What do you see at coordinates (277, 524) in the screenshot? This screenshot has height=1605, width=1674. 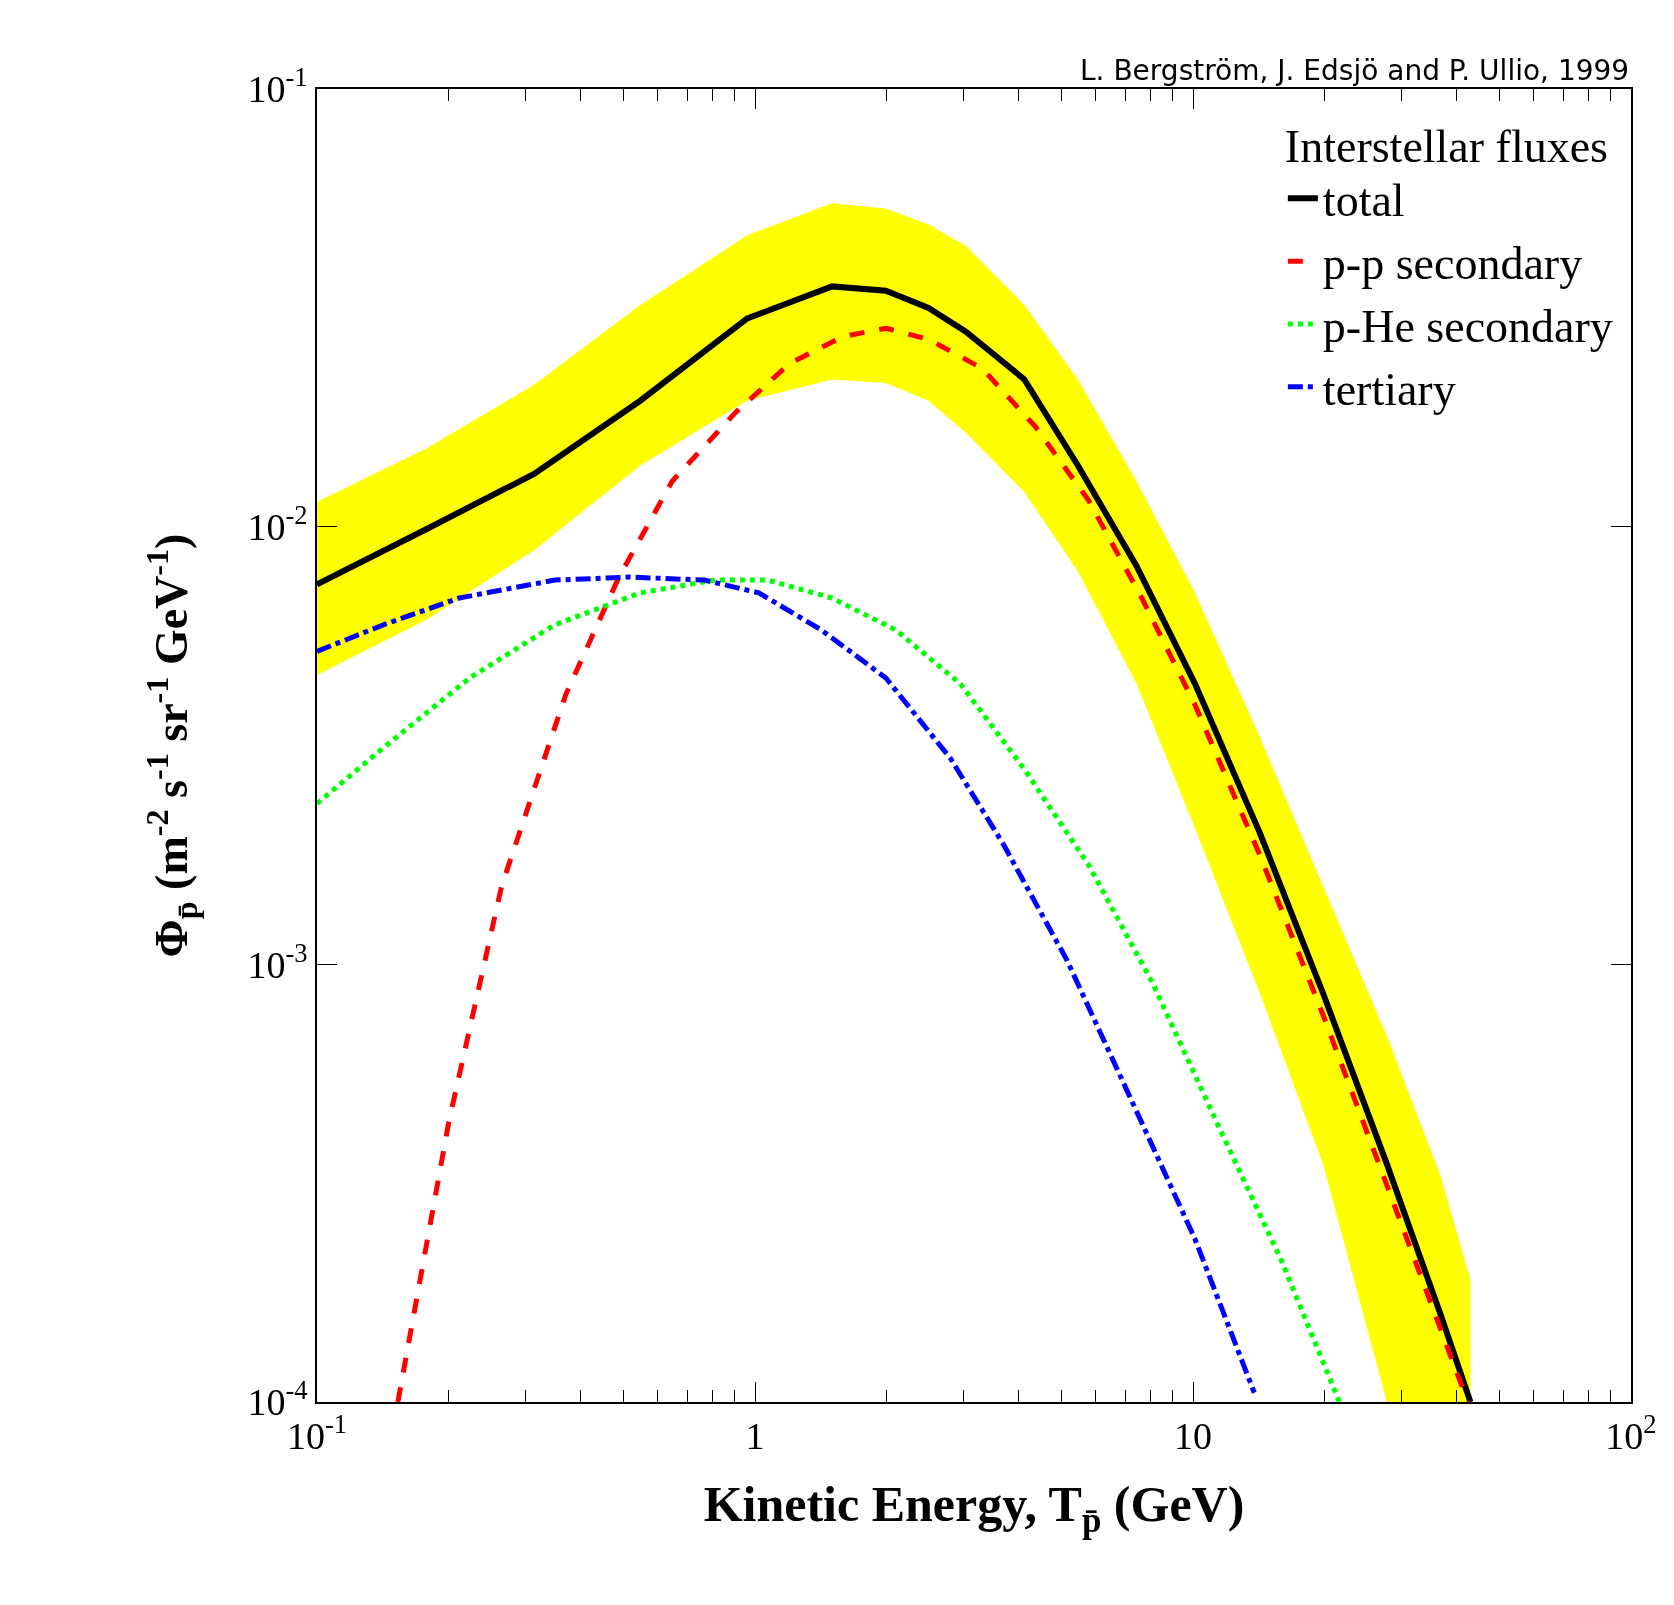 I see `y-tick-label: 10$^{-2}$` at bounding box center [277, 524].